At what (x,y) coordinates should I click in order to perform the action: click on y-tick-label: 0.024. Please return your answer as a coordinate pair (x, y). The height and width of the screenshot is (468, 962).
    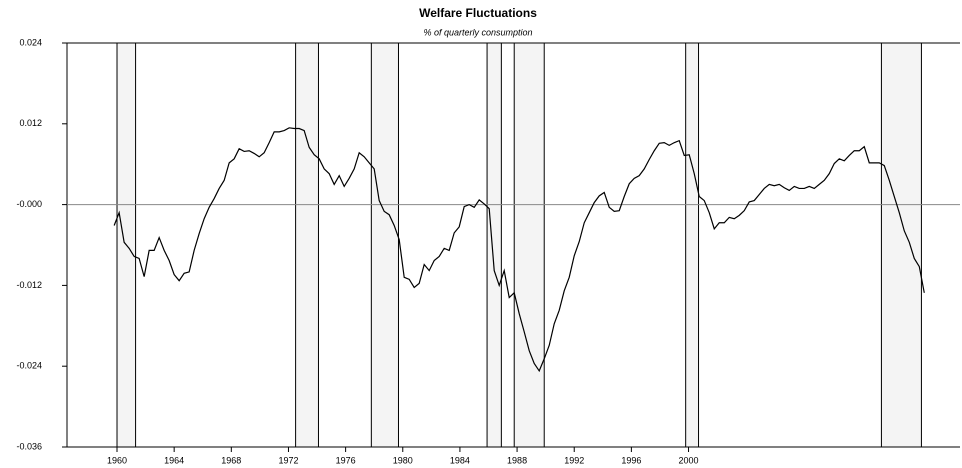
    Looking at the image, I should click on (30, 42).